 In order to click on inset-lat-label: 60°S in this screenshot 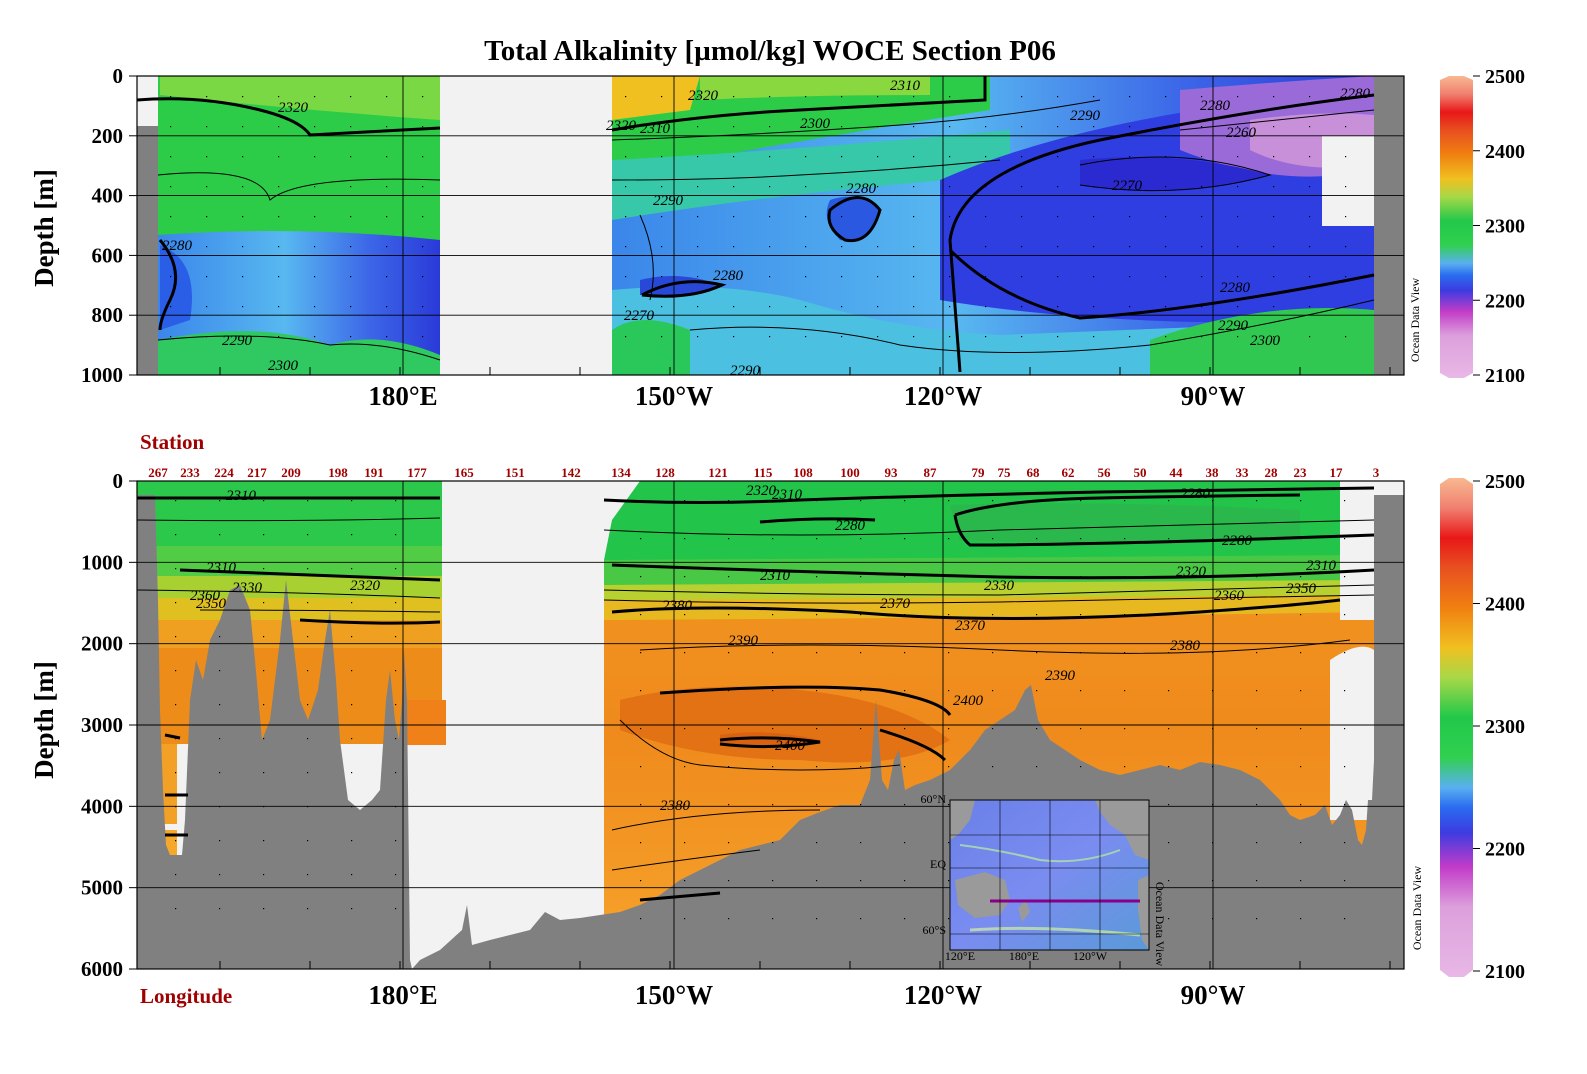, I will do `click(934, 930)`.